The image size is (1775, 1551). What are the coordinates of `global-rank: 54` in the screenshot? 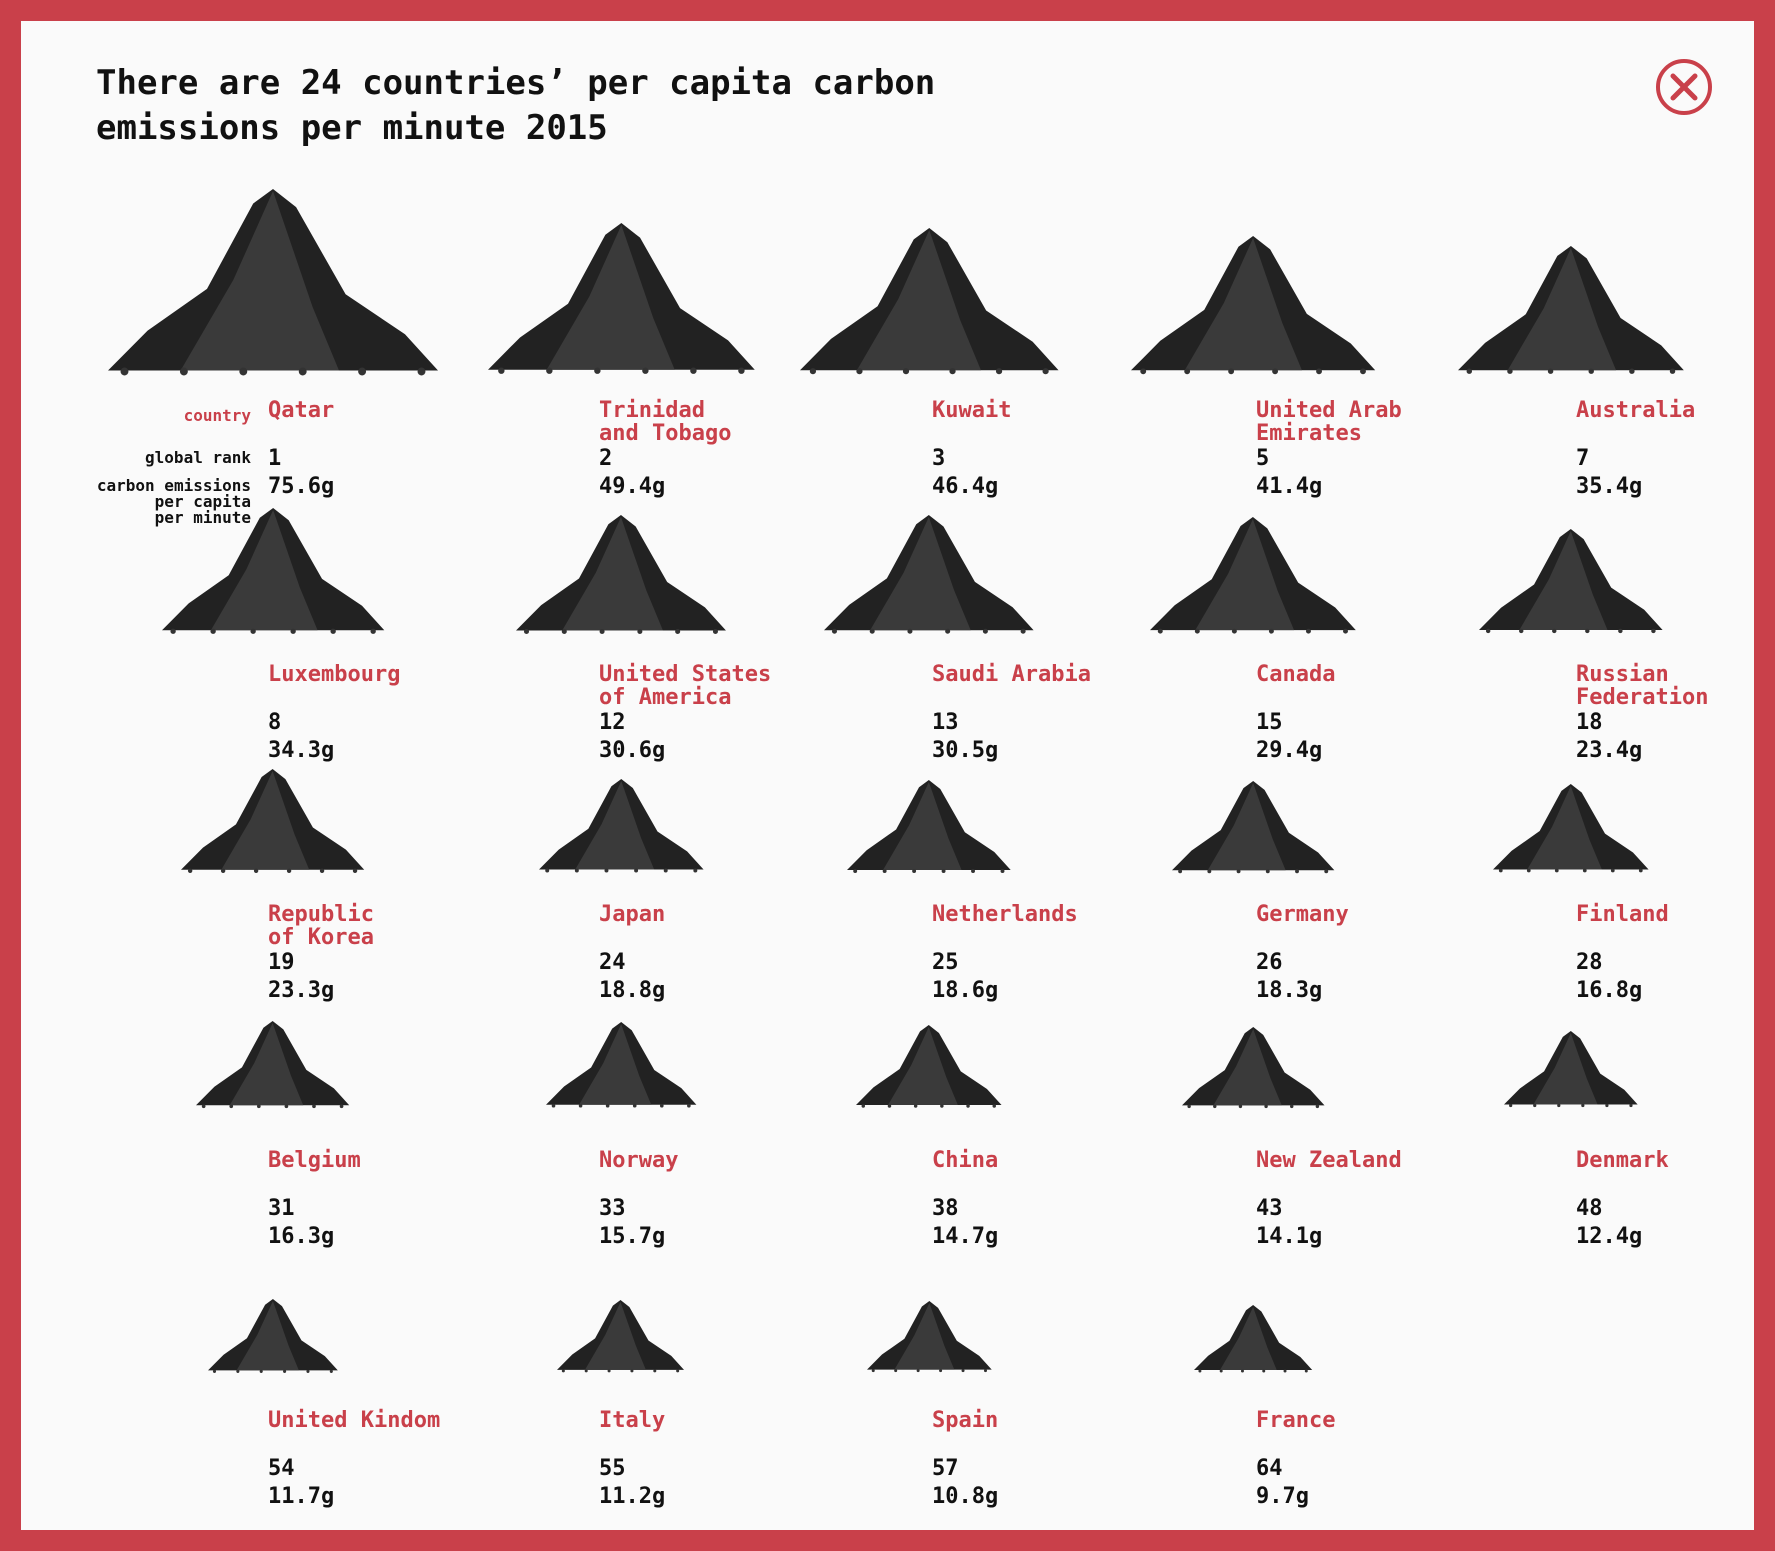 It's located at (281, 1468).